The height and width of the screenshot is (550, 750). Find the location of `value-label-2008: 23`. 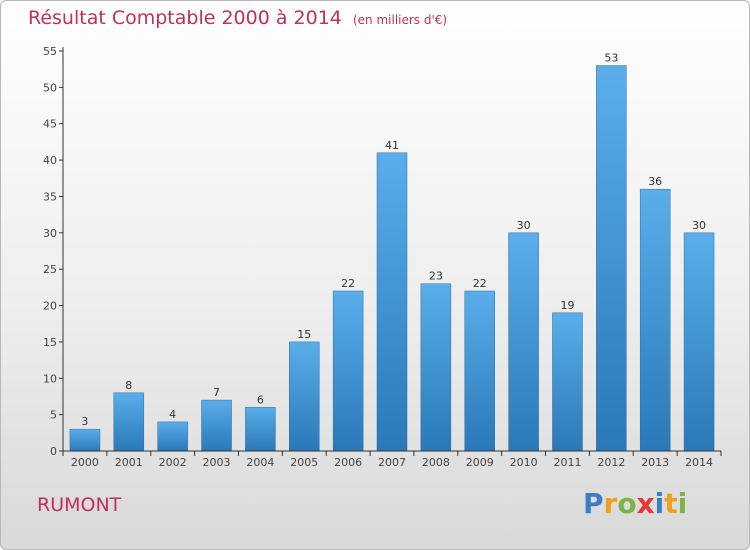

value-label-2008: 23 is located at coordinates (436, 276).